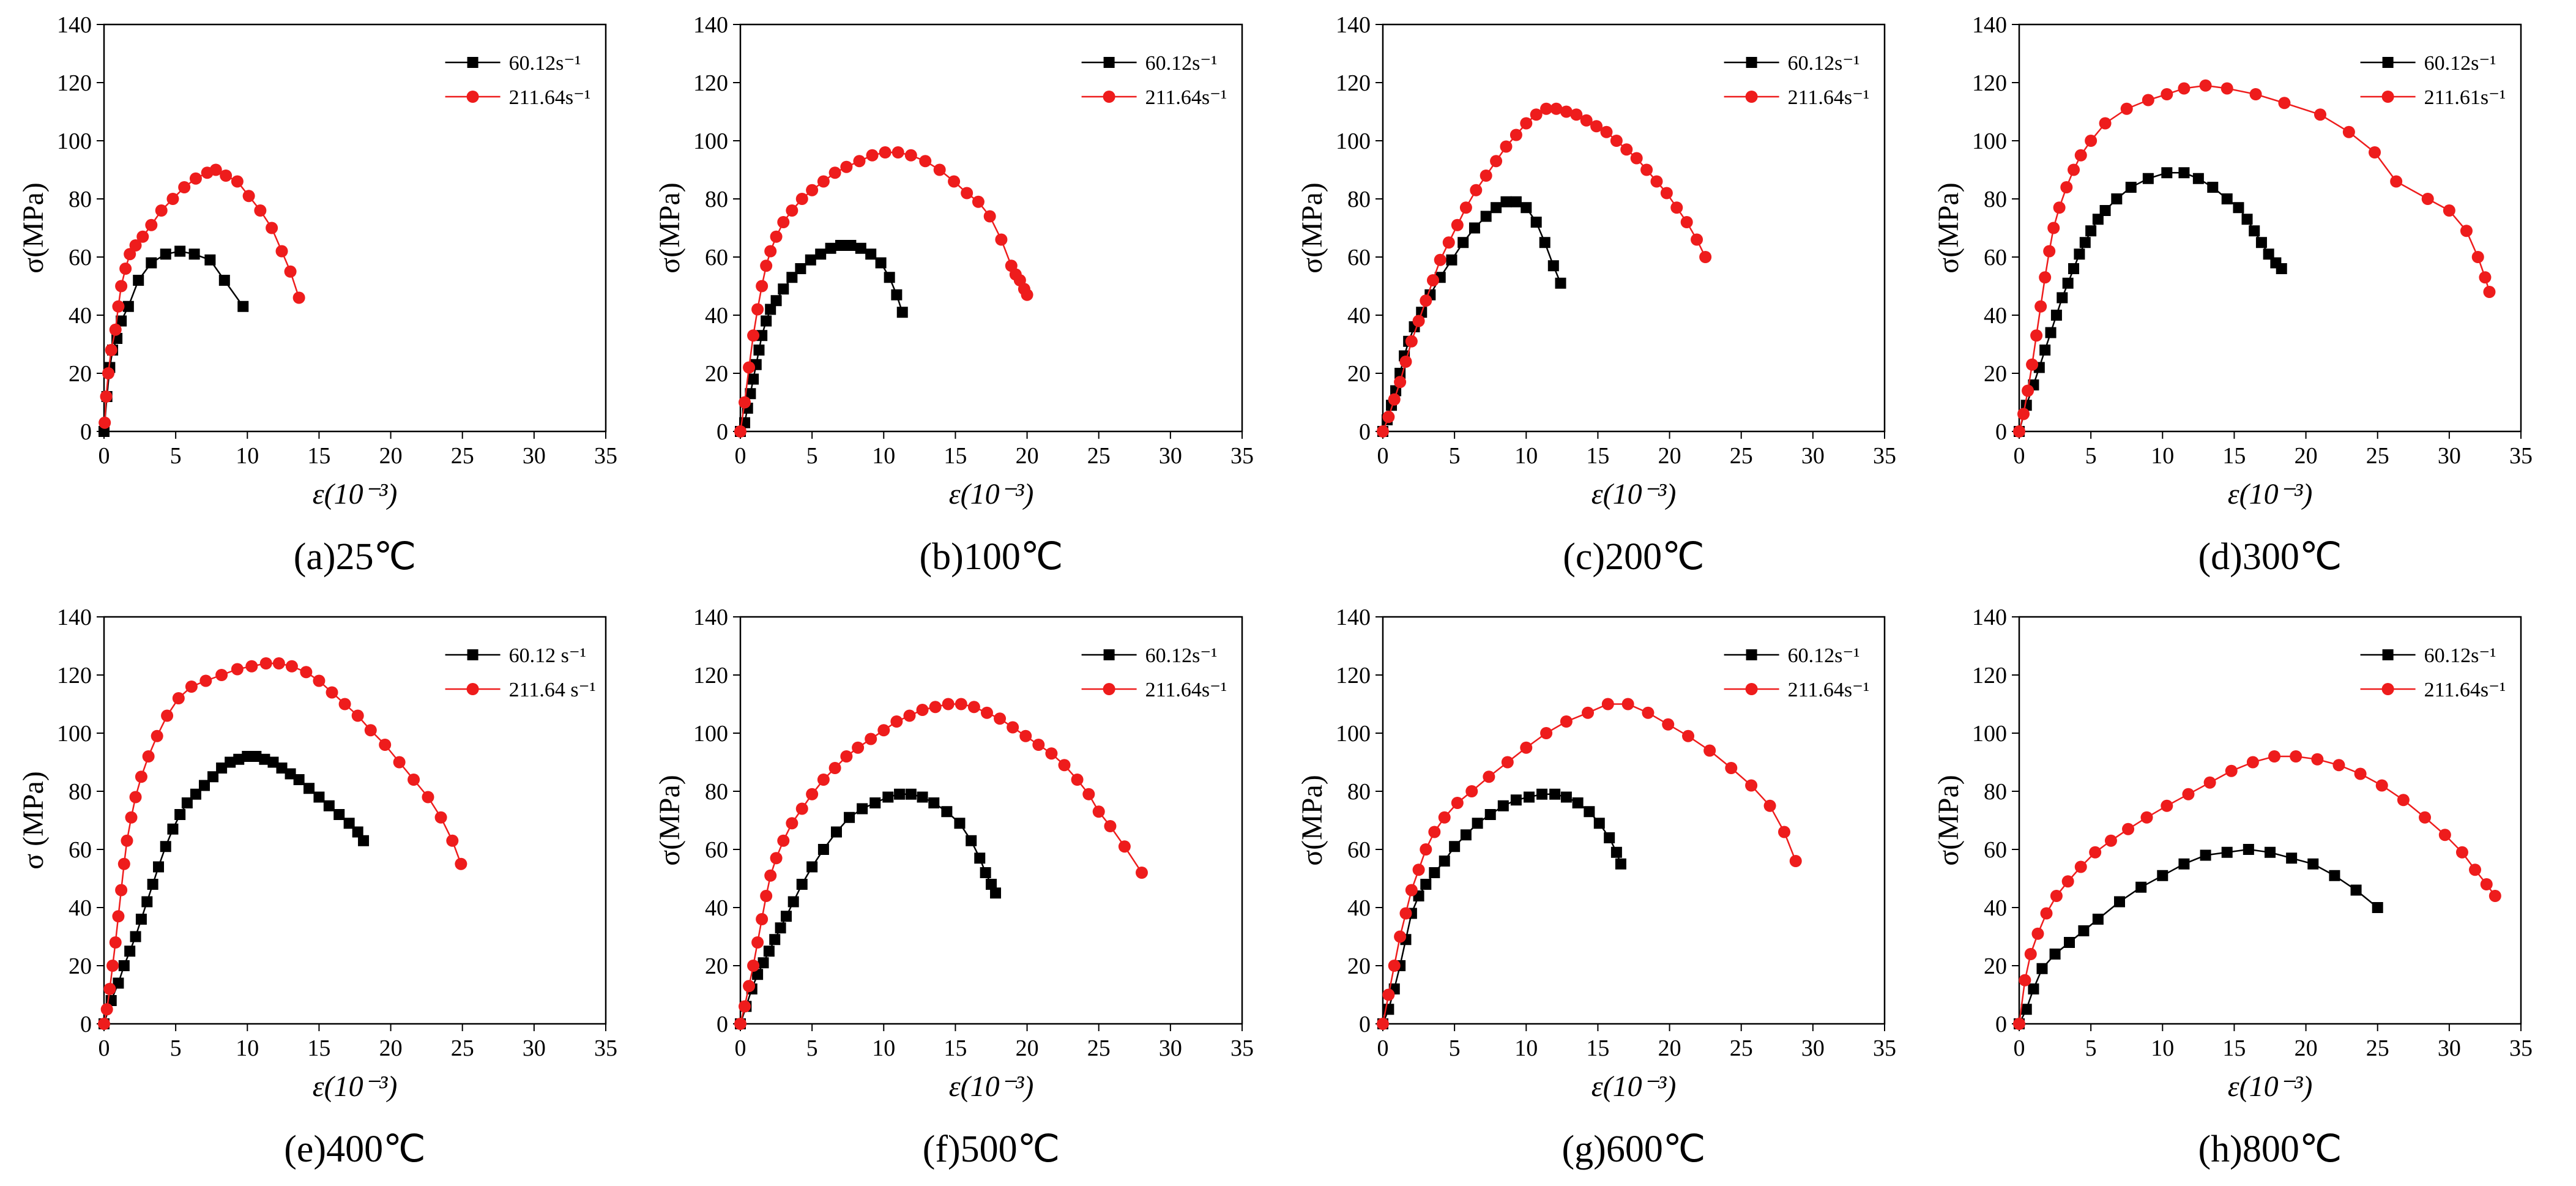 This screenshot has height=1186, width=2576. I want to click on y-tick-label: 0, so click(86, 432).